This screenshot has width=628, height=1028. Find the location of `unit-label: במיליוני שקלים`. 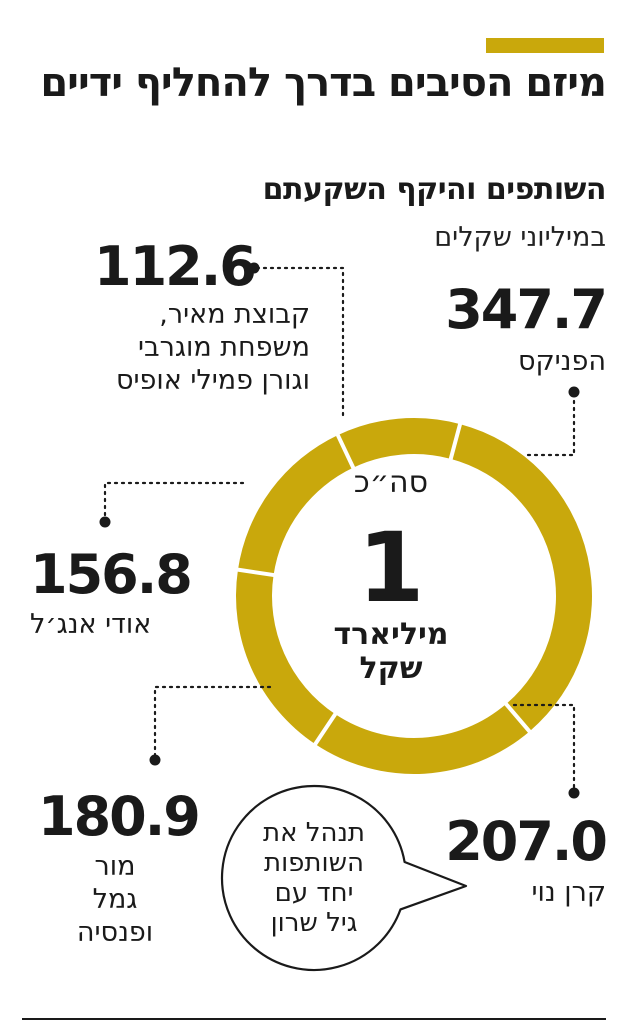

unit-label: במיליוני שקלים is located at coordinates (520, 237).